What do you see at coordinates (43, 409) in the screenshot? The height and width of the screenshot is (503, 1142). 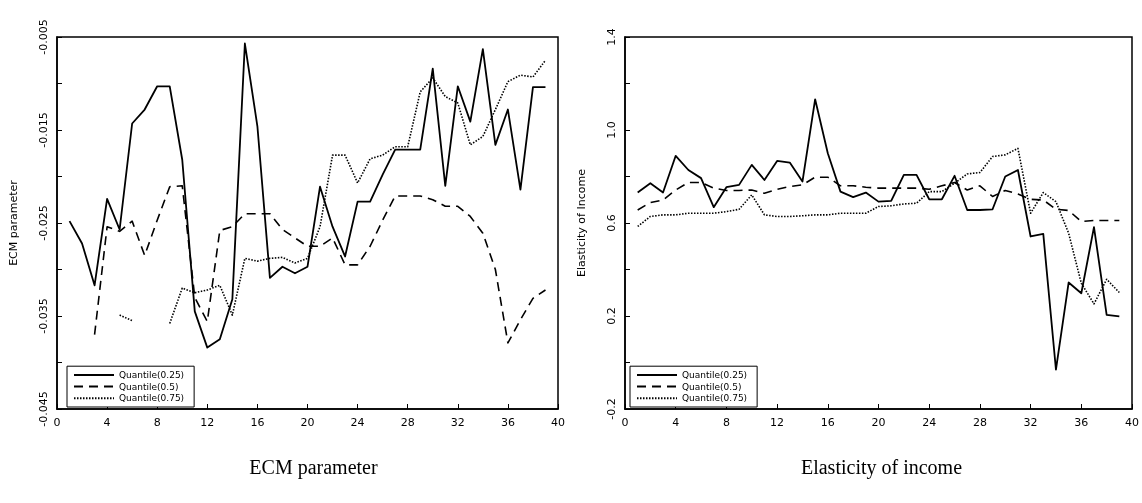 I see `y-tick-label: -0.045` at bounding box center [43, 409].